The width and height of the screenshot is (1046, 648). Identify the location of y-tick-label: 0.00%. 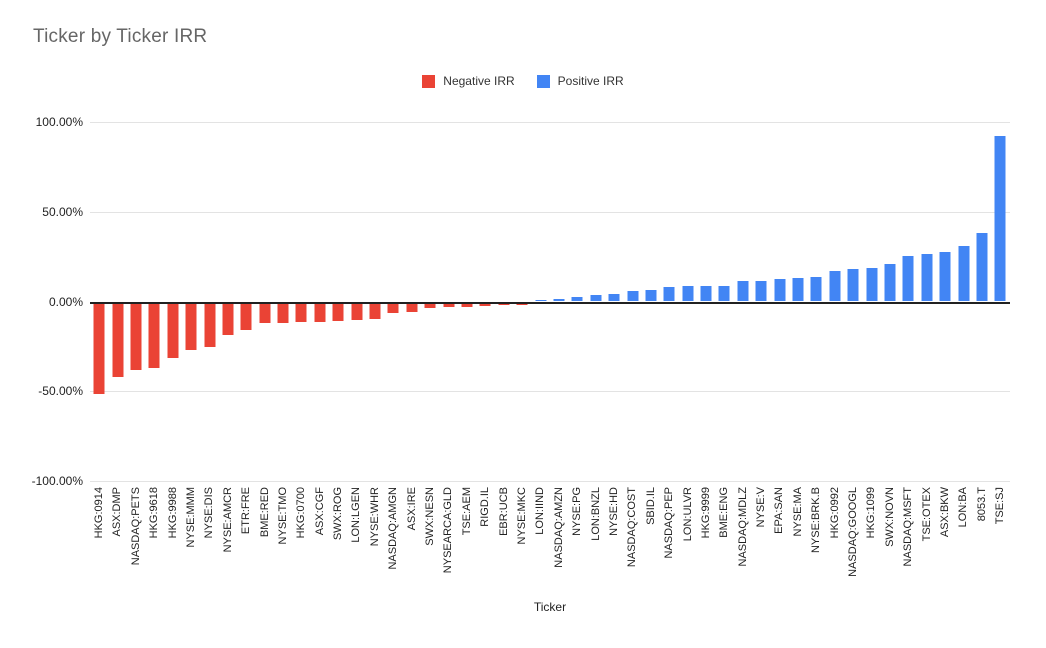
(65, 301).